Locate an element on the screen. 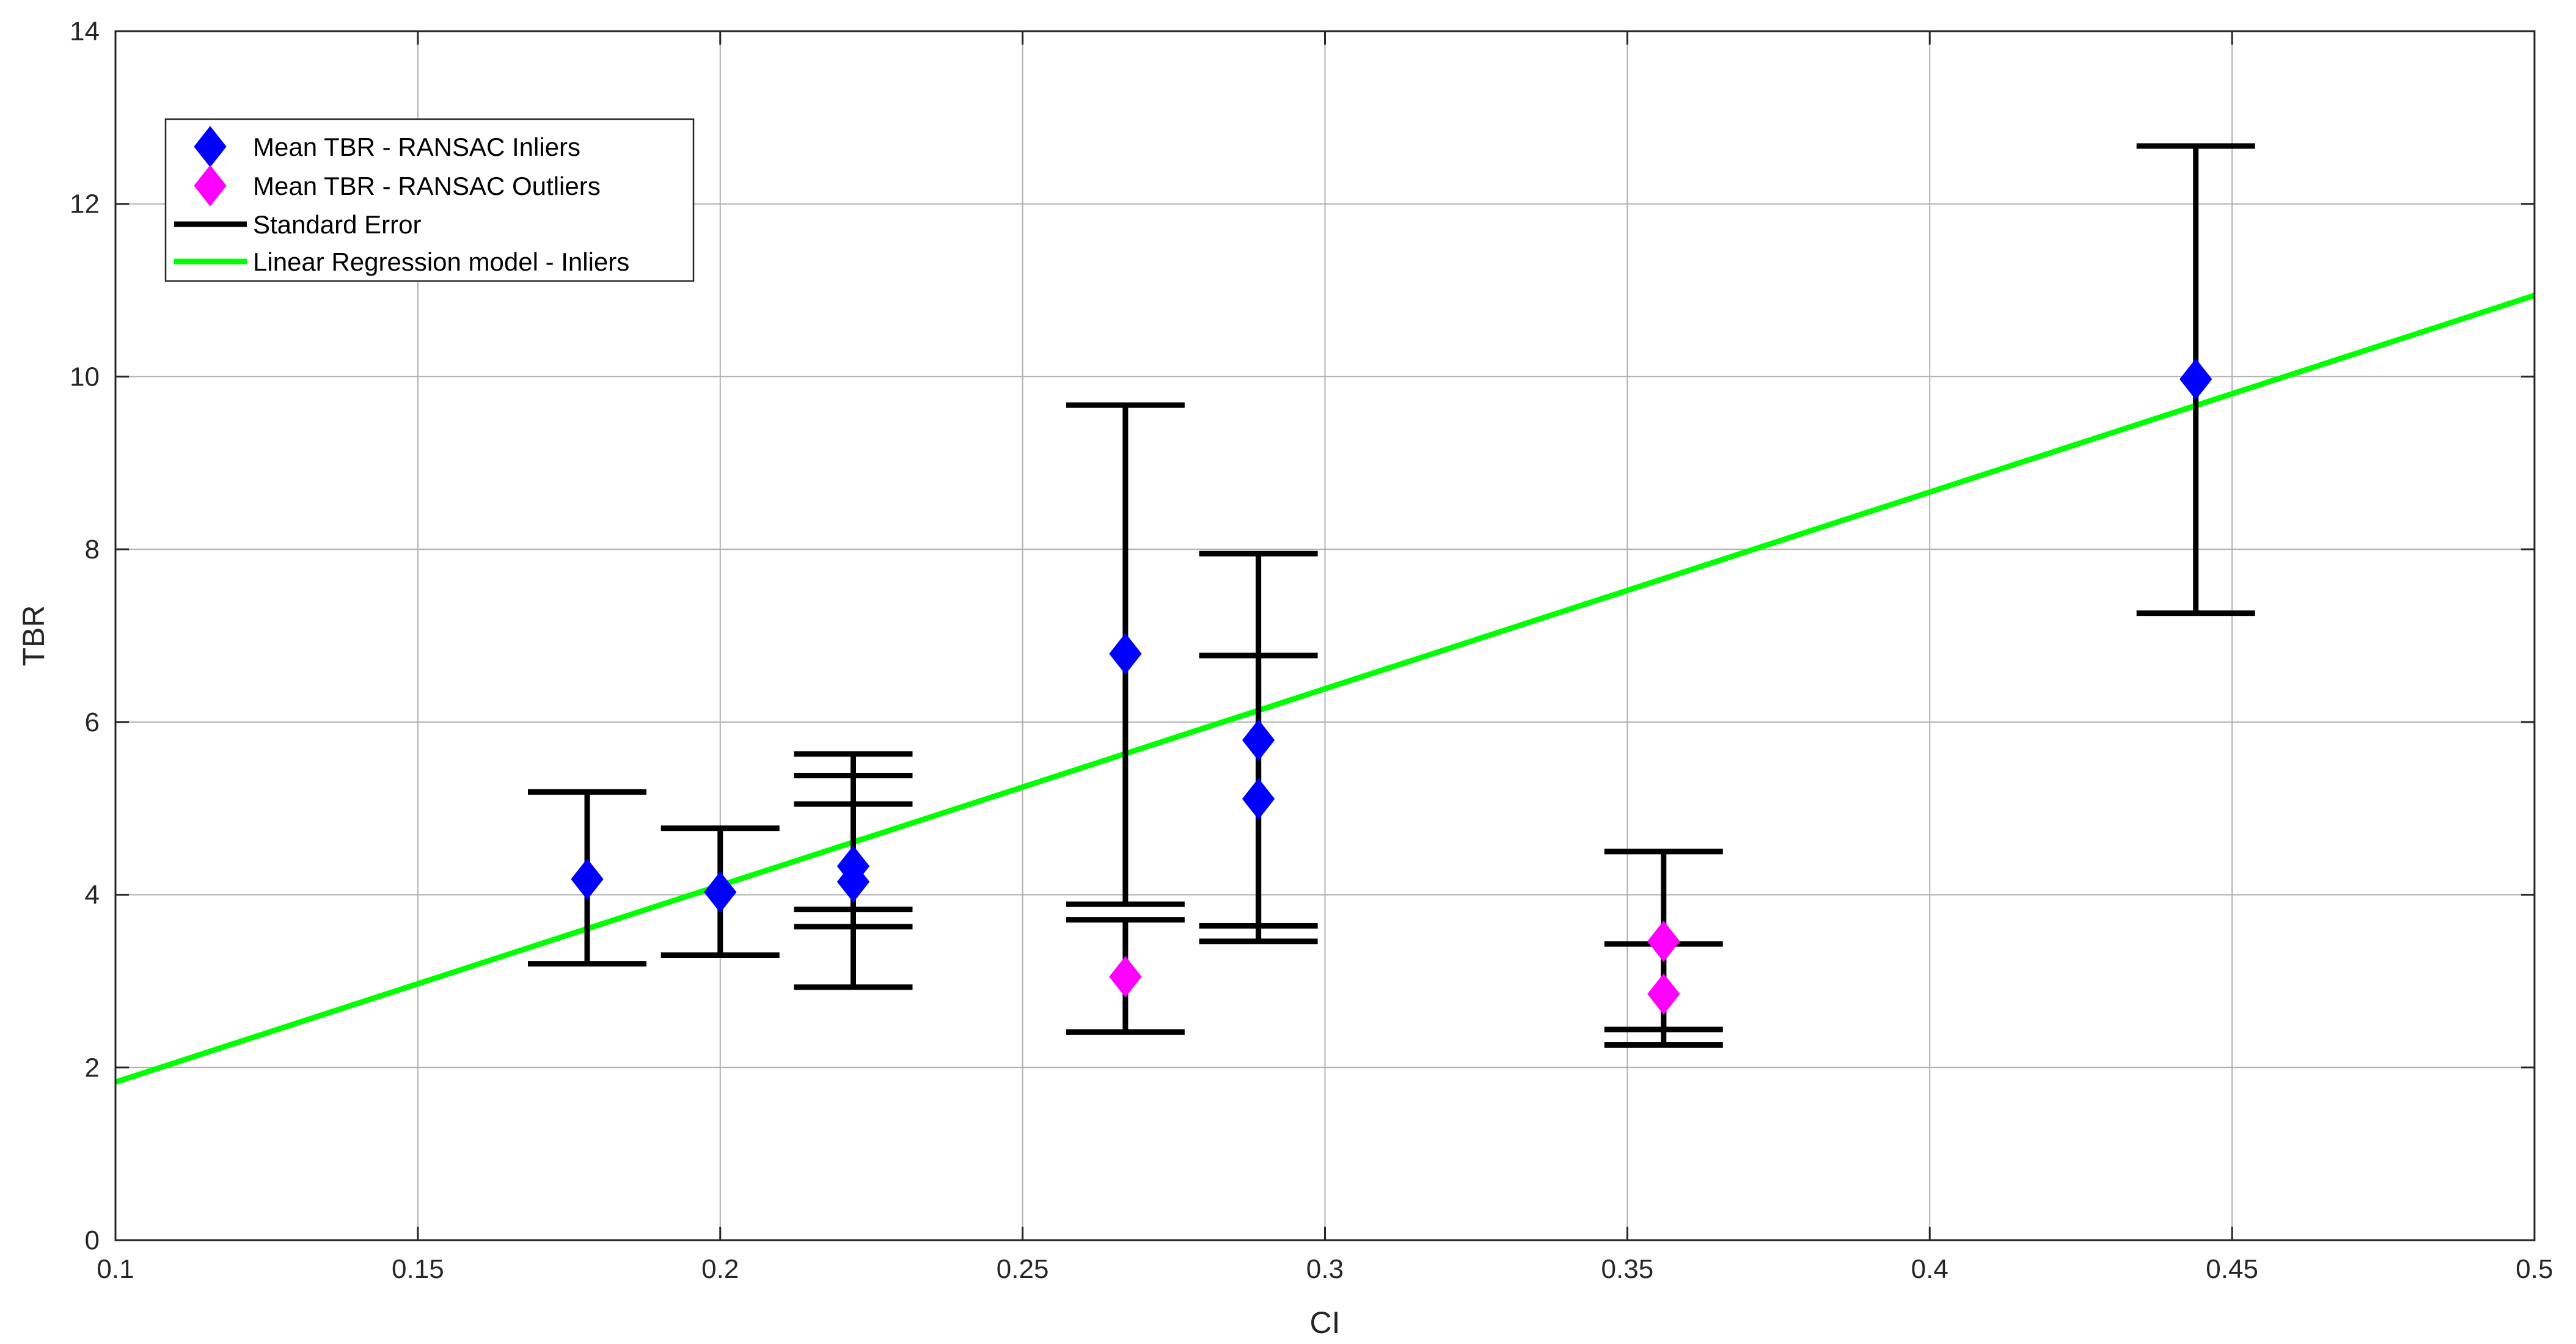 The width and height of the screenshot is (2576, 1344). x-tick-label: 0.15 is located at coordinates (418, 1269).